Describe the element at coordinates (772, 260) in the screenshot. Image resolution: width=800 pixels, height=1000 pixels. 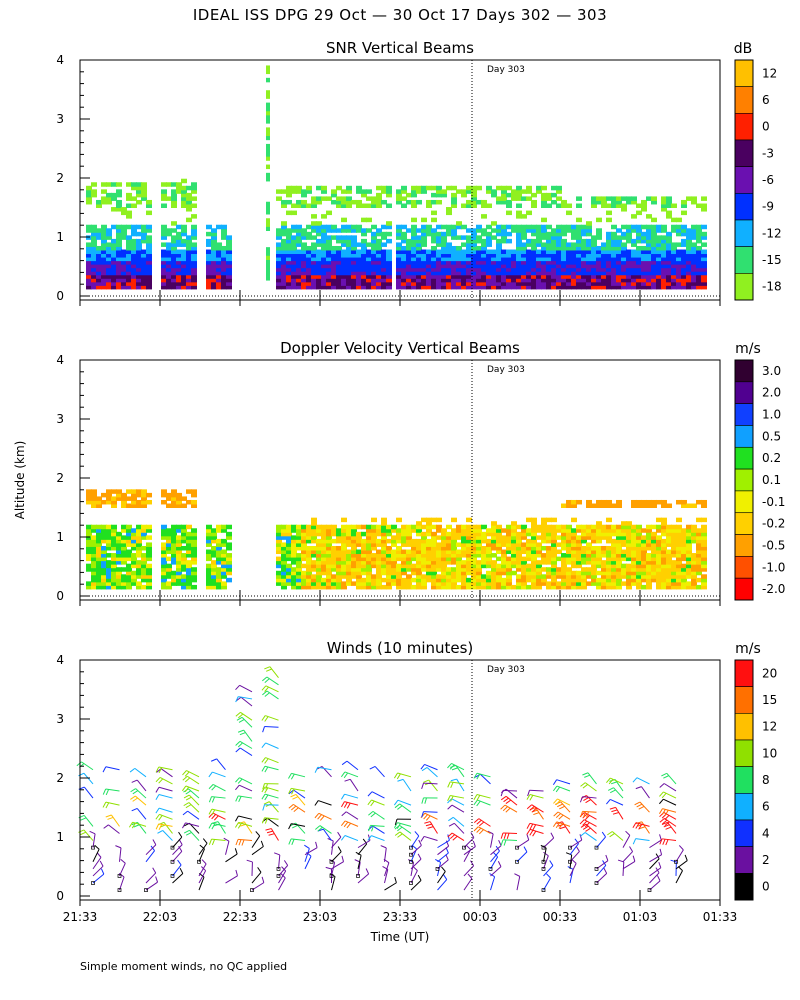
I see `colorbar-label: -15` at that location.